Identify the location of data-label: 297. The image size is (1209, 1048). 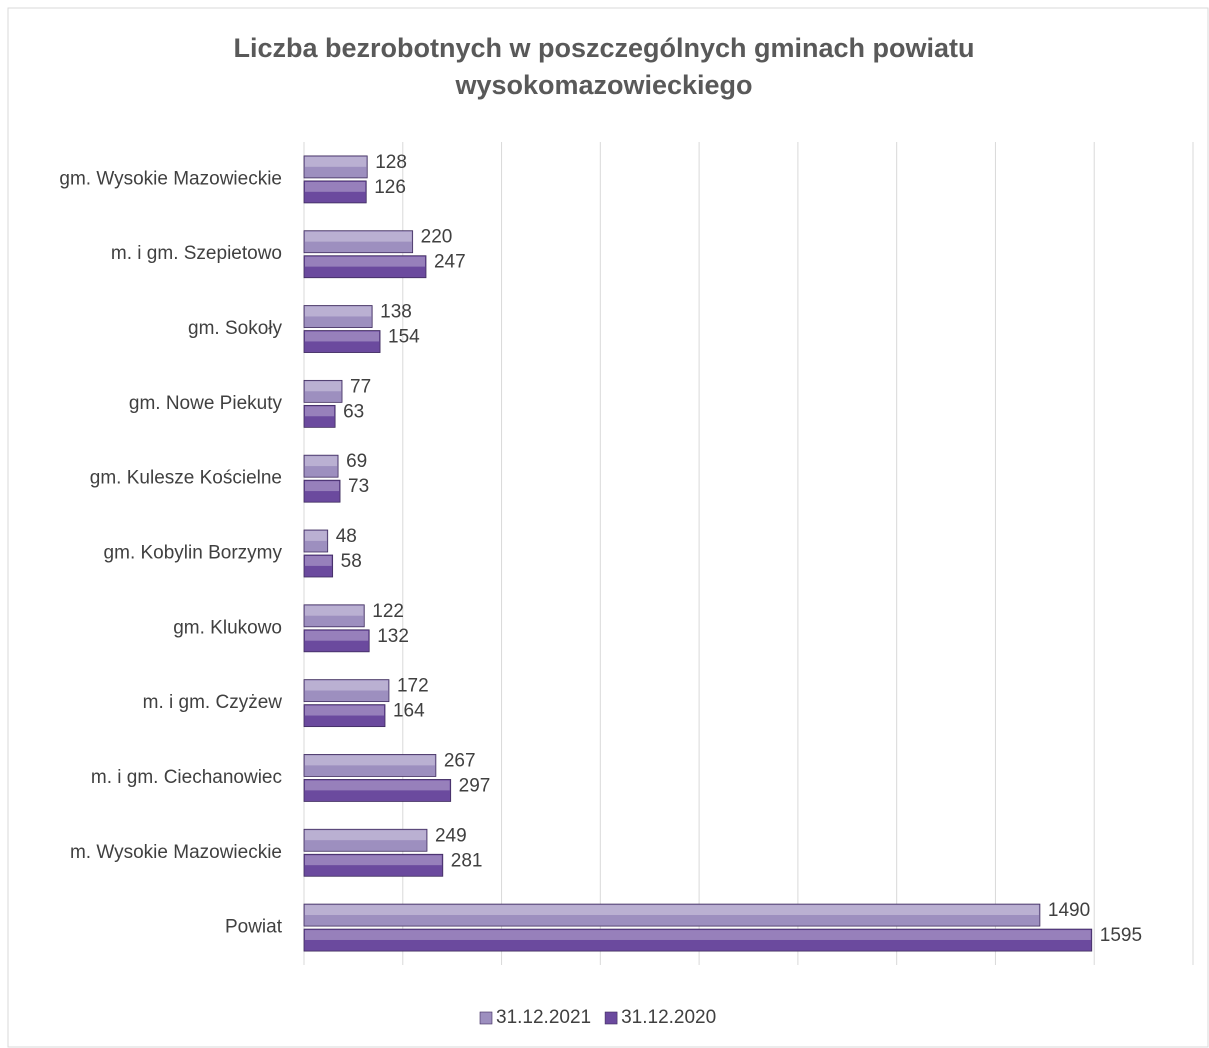
(475, 785).